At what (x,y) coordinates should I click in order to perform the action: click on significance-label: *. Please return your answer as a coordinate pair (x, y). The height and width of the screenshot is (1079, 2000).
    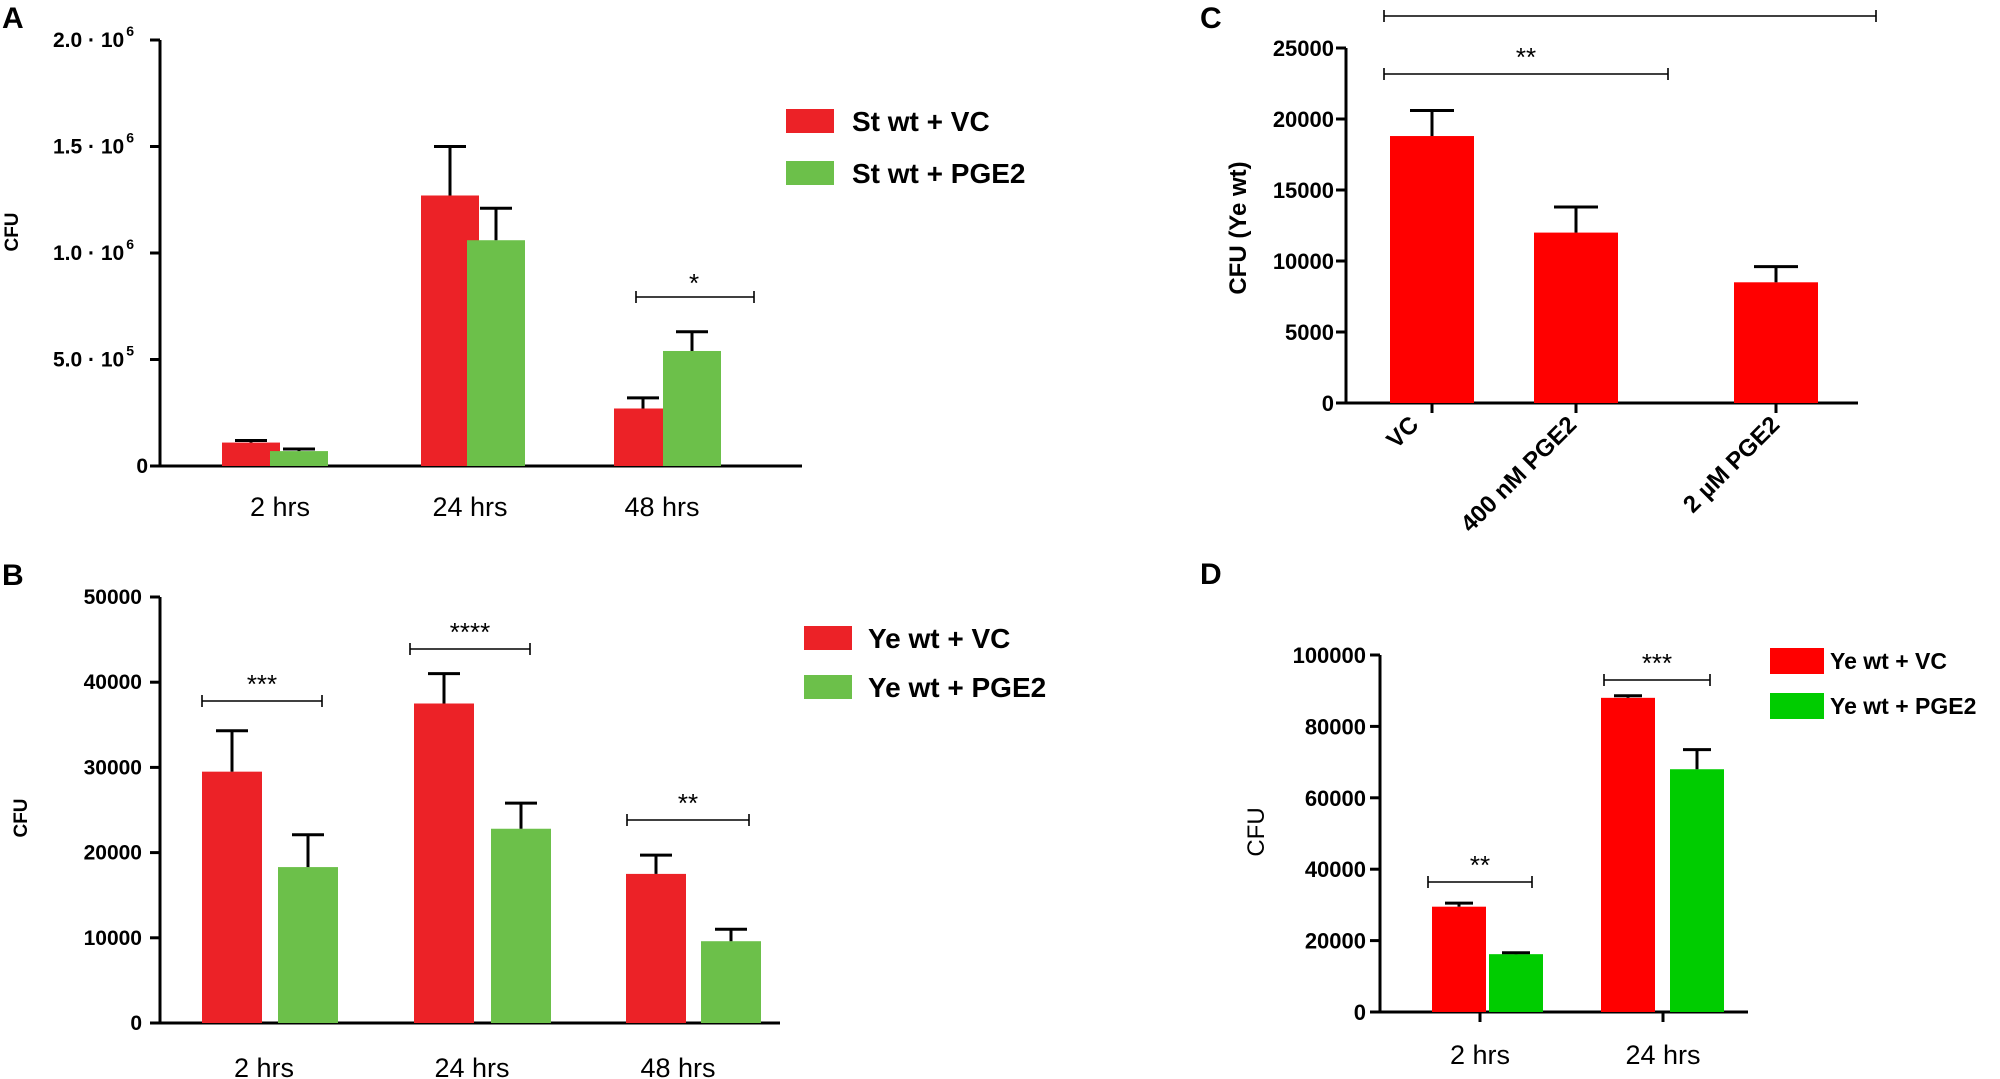
    Looking at the image, I should click on (694, 283).